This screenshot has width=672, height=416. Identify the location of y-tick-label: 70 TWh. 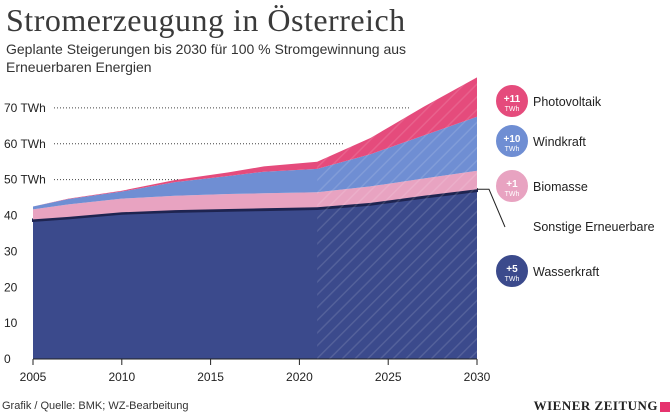
(25, 108).